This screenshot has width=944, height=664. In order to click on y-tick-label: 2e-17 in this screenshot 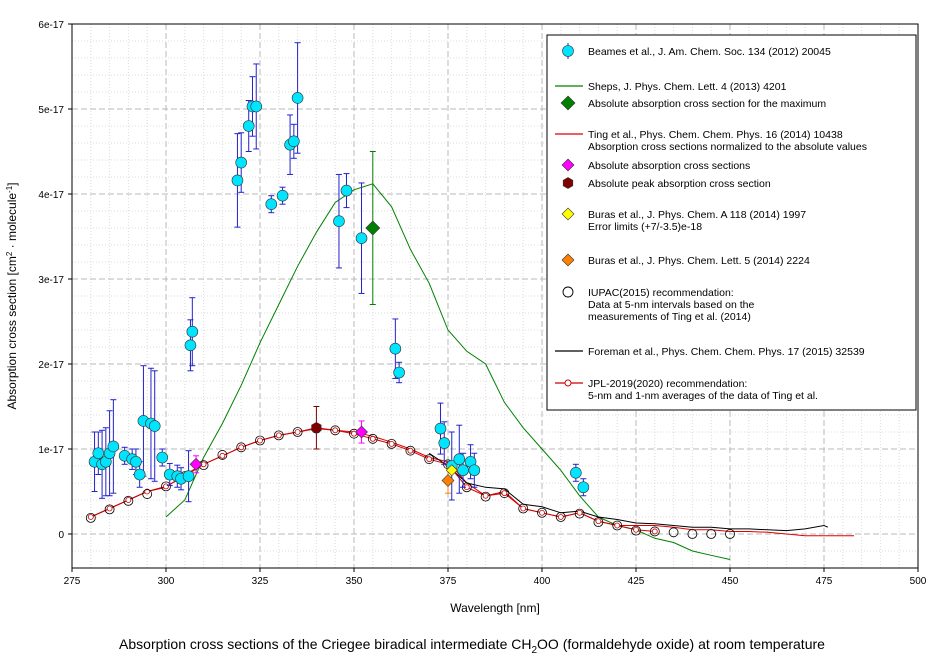, I will do `click(51, 365)`.